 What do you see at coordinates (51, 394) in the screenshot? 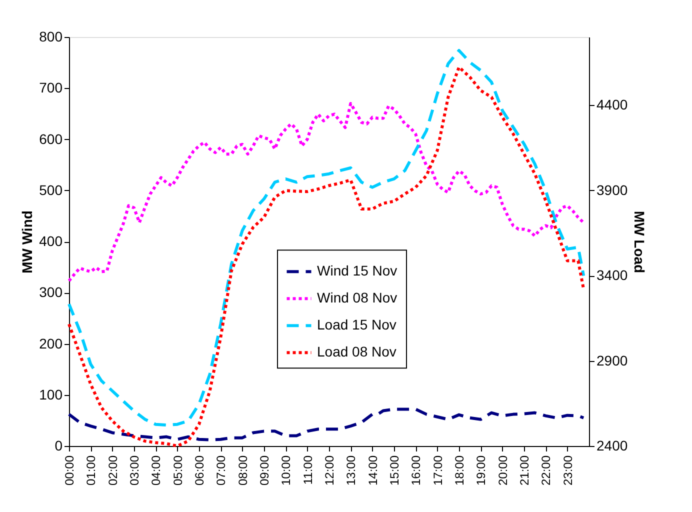
I see `y-tick-label: 100` at bounding box center [51, 394].